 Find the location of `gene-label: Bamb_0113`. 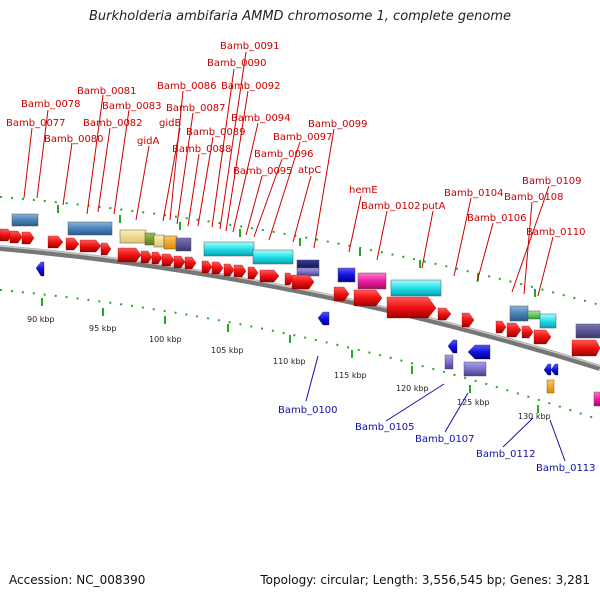

gene-label: Bamb_0113 is located at coordinates (566, 468).